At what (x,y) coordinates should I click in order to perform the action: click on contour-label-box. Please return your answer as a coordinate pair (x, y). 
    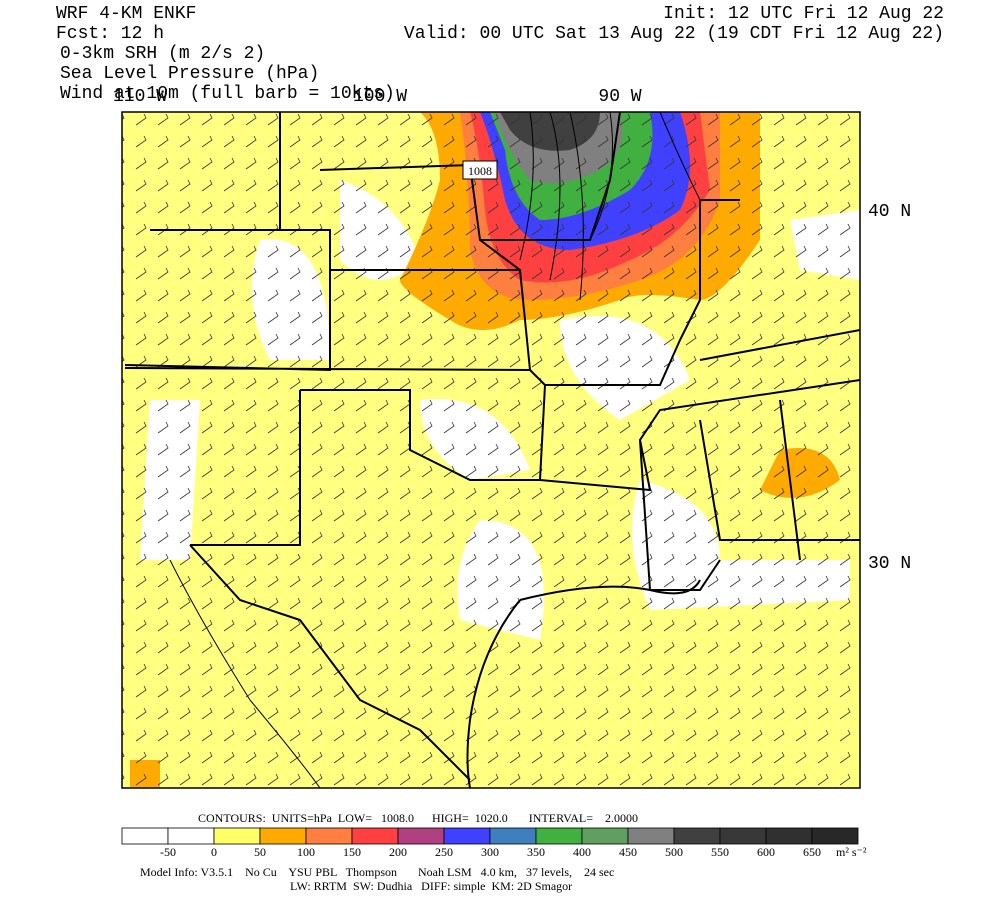
    Looking at the image, I should click on (480, 170).